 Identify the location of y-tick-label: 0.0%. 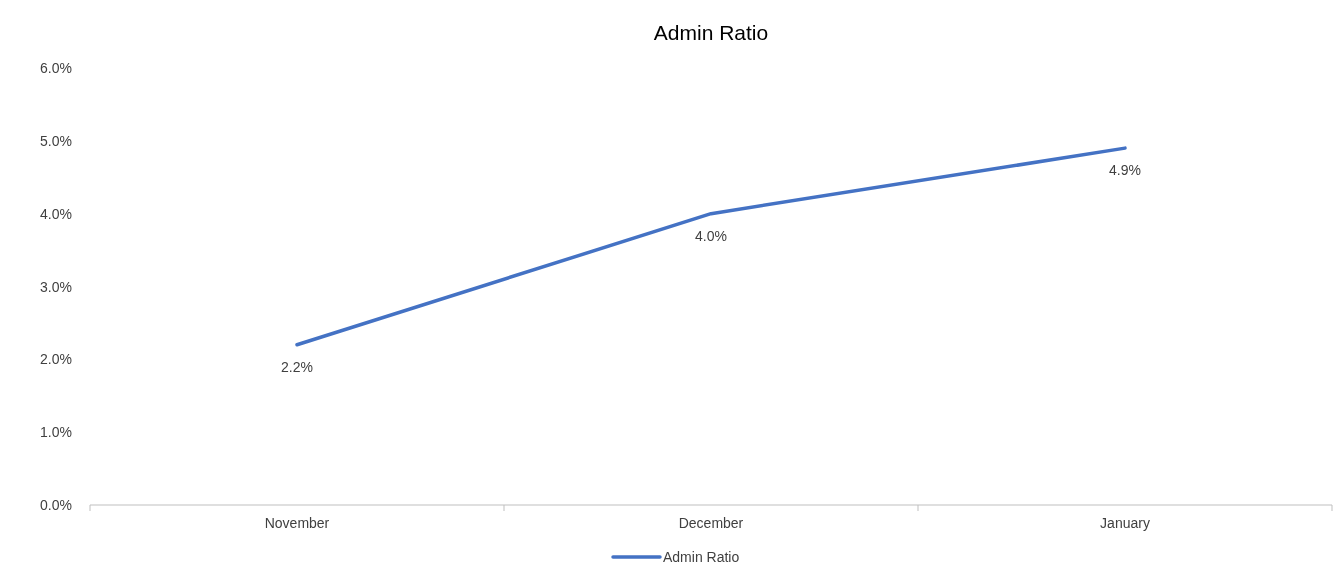
(56, 505).